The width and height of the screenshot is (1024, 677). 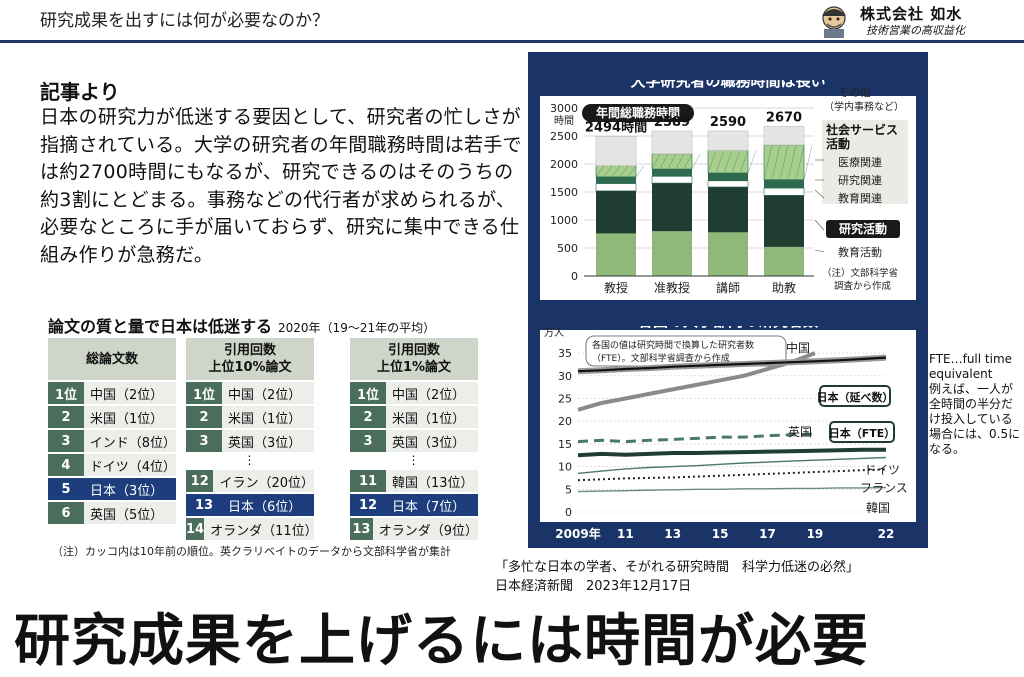 I want to click on series-label-japan-total: 日本（延べ数）, so click(x=855, y=397).